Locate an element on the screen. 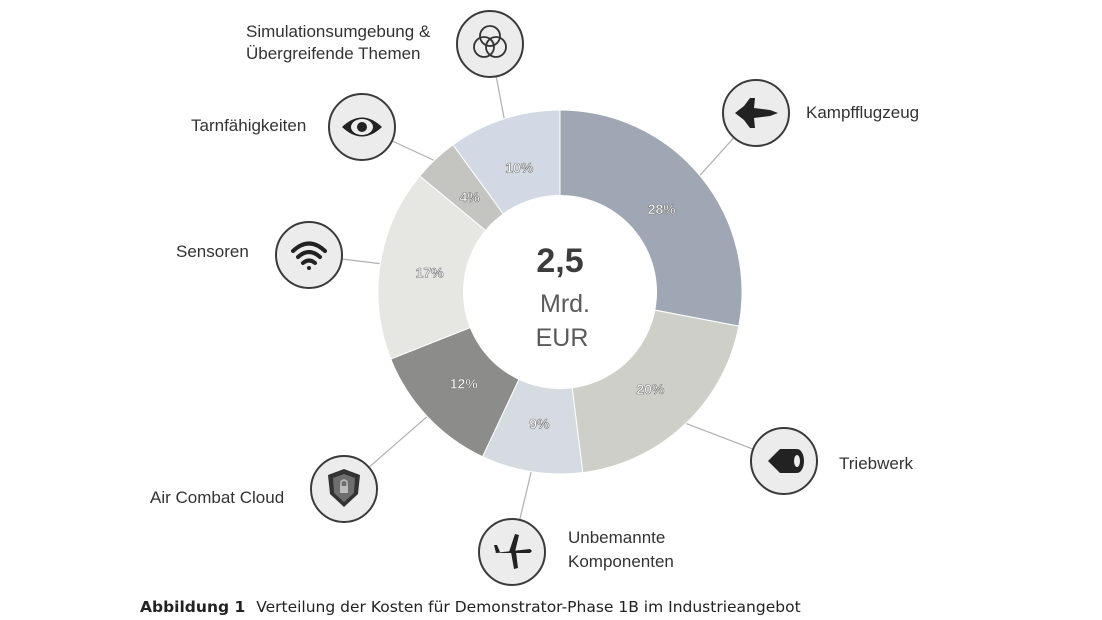 This screenshot has width=1102, height=620. label-unbemannte-line1: Unbemannte is located at coordinates (616, 537).